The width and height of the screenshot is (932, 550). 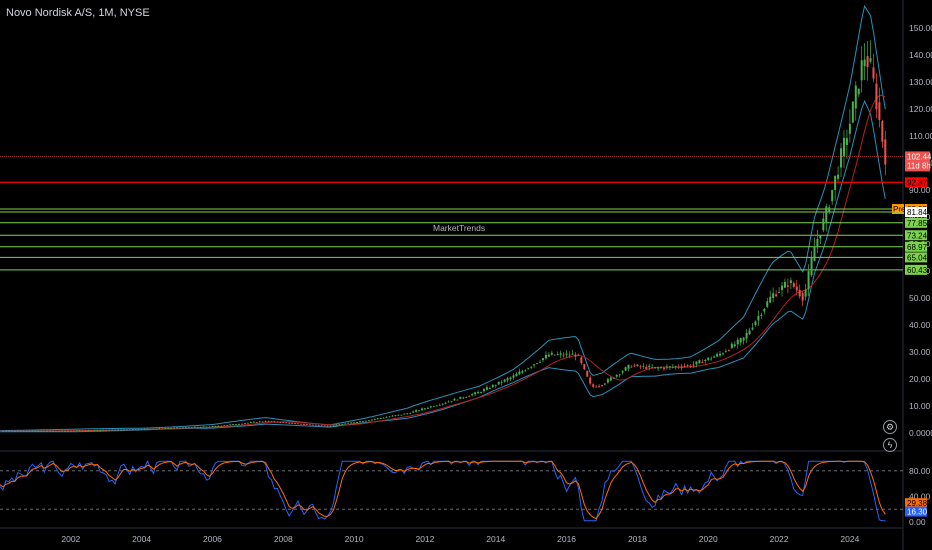 I want to click on oscillator-k-label: 29.38, so click(x=917, y=503).